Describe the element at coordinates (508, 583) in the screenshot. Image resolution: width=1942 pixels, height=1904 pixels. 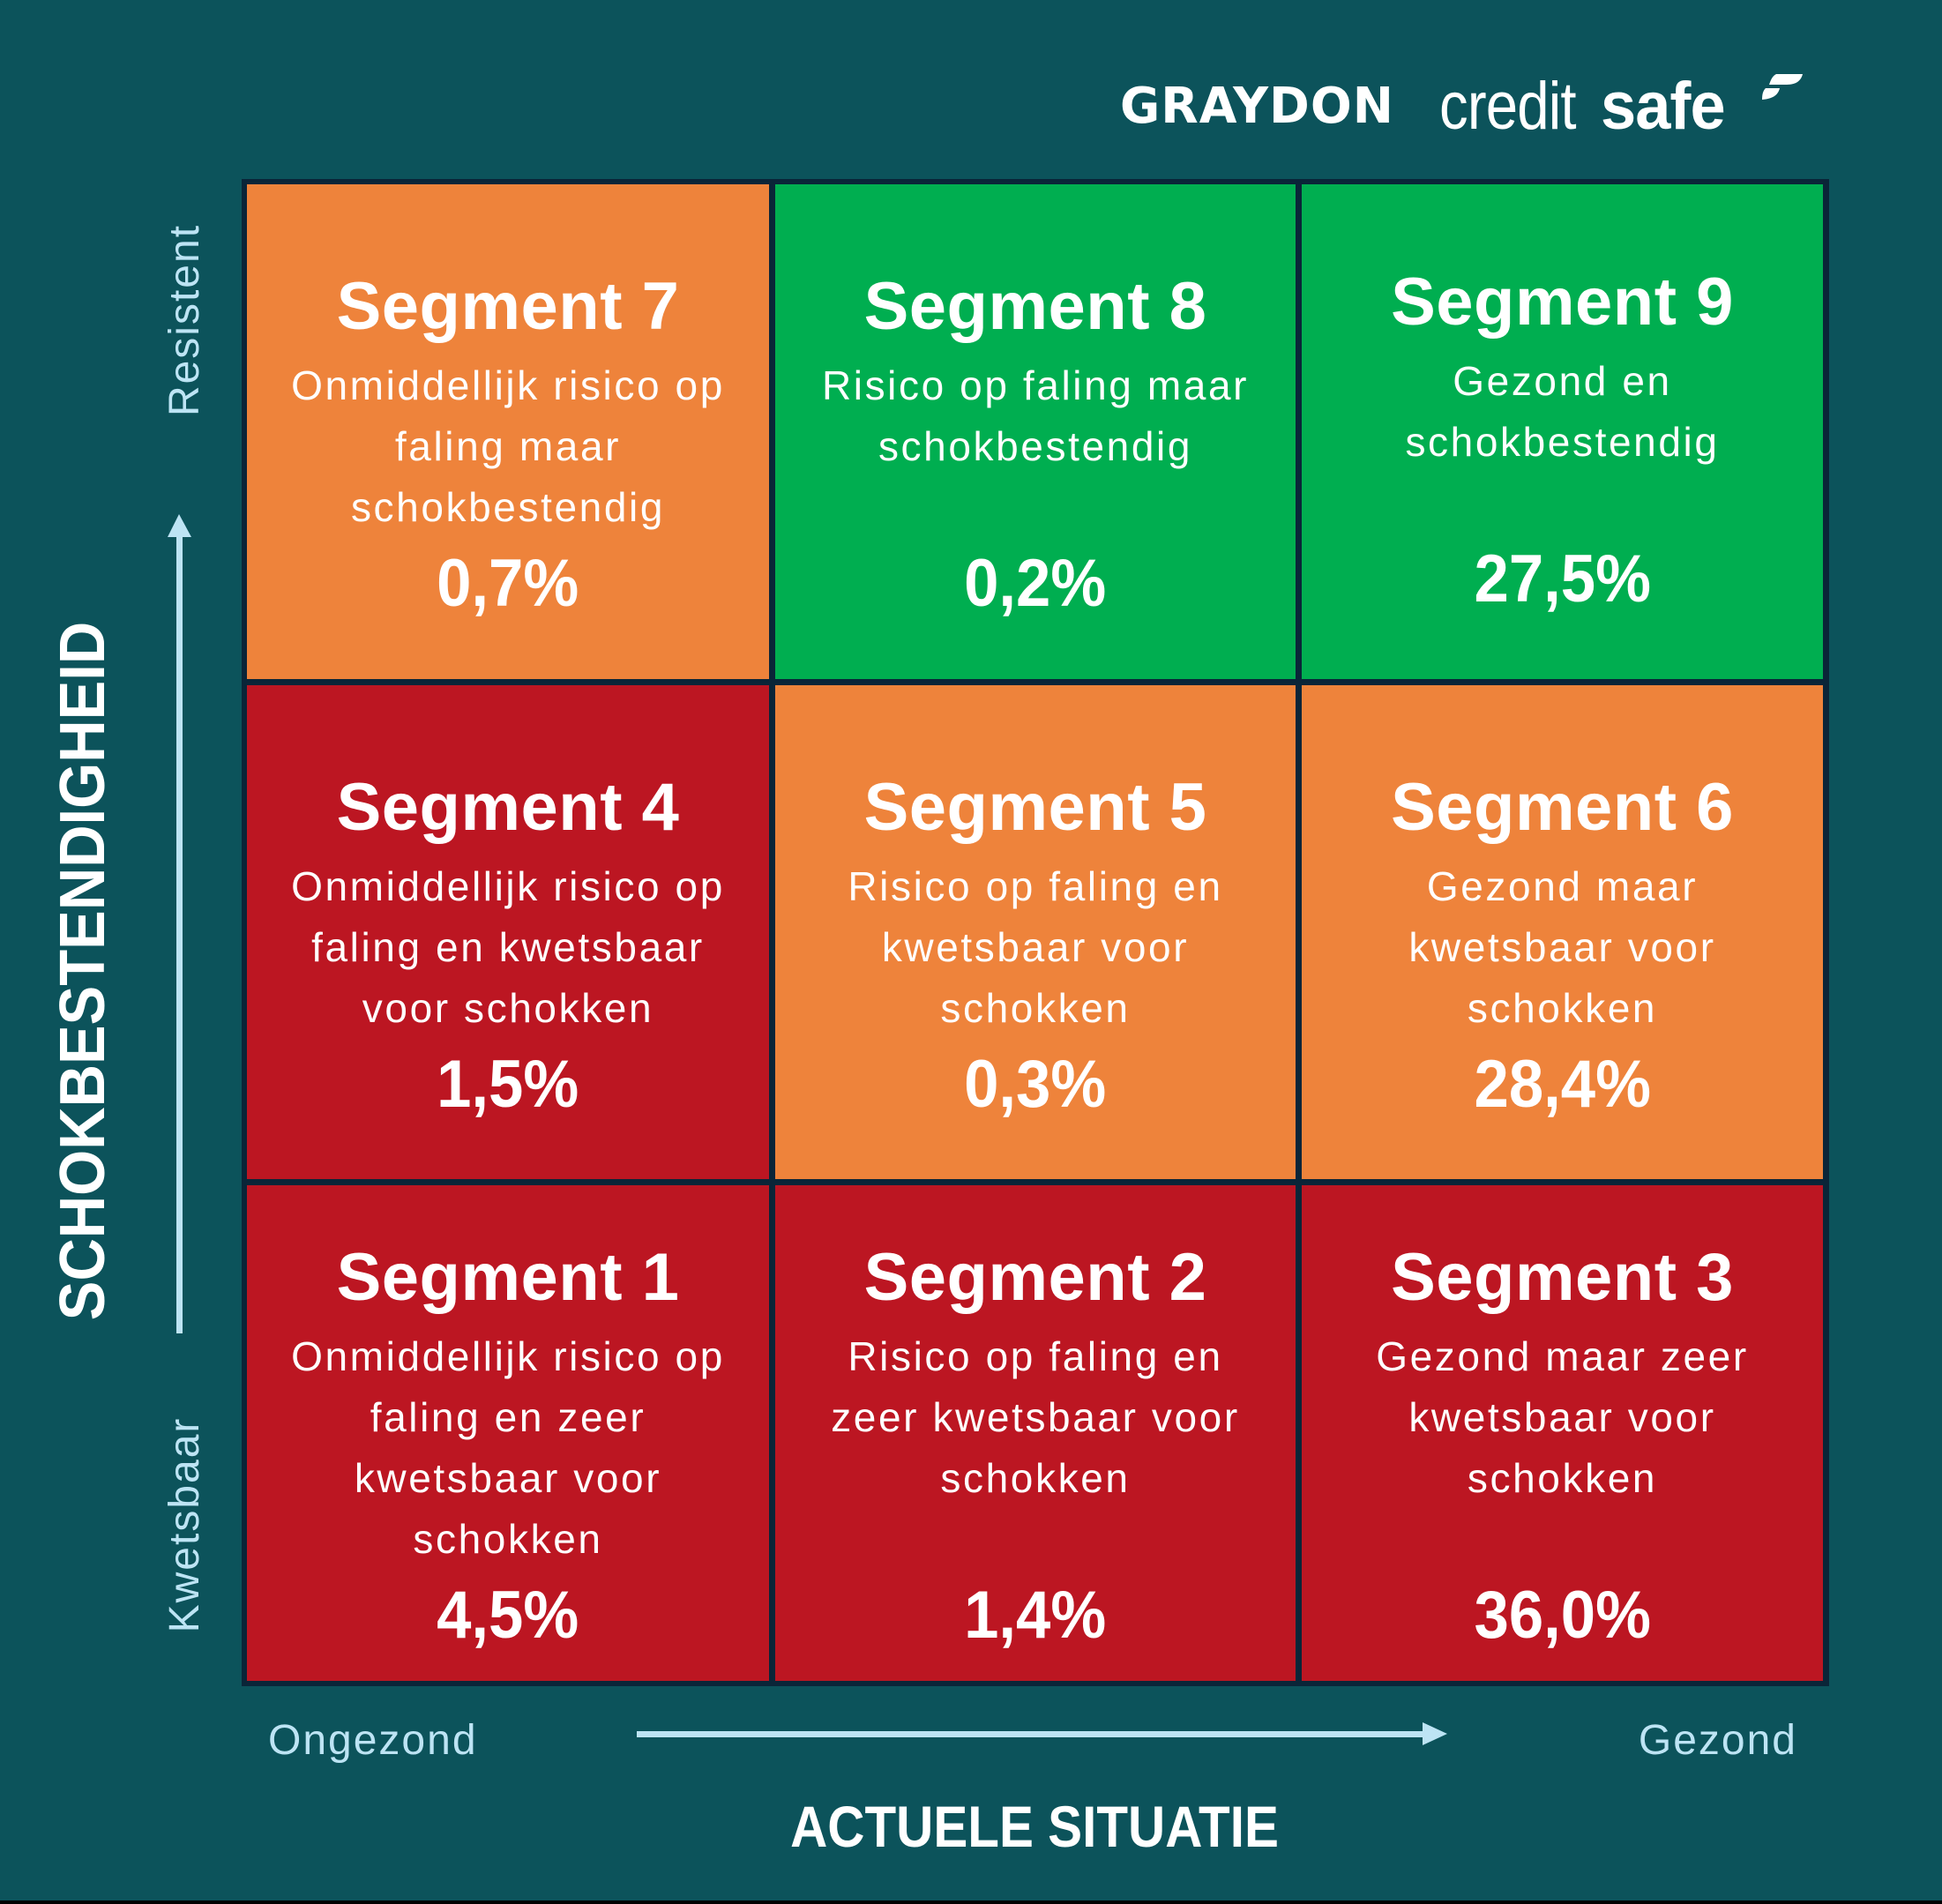
I see `segment-percentage: 0,7%` at that location.